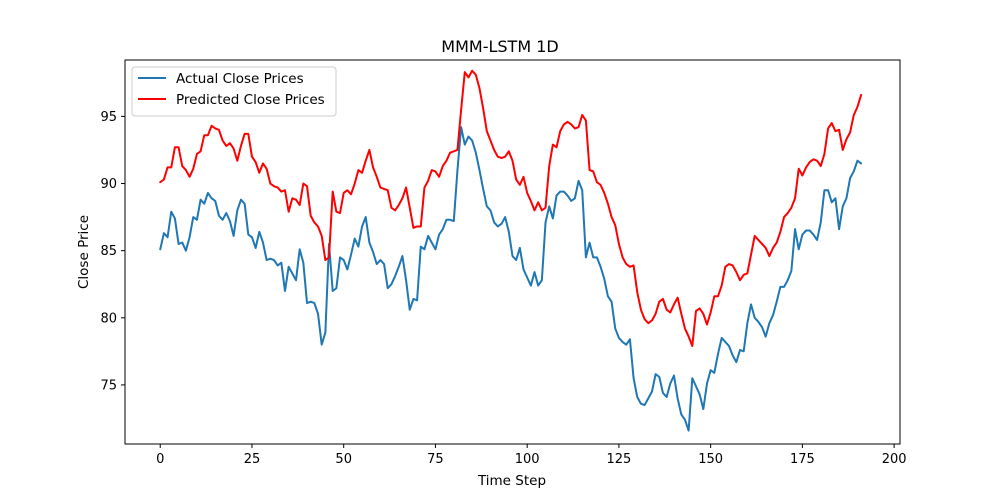  What do you see at coordinates (108, 318) in the screenshot?
I see `y-tick-label: 80` at bounding box center [108, 318].